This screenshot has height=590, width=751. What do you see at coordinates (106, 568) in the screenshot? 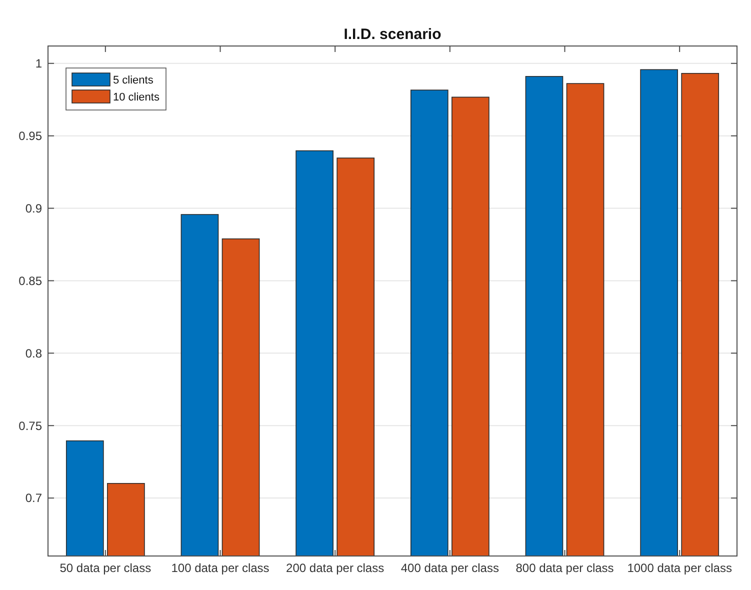
I see `x-tick-label: 50 data per class` at bounding box center [106, 568].